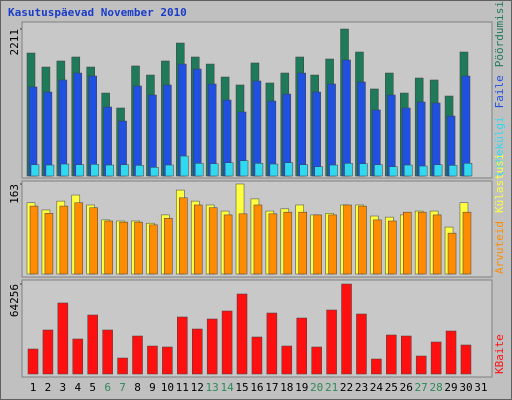 This screenshot has height=400, width=512. Describe the element at coordinates (33, 387) in the screenshot. I see `x-tick-label: 1` at that location.